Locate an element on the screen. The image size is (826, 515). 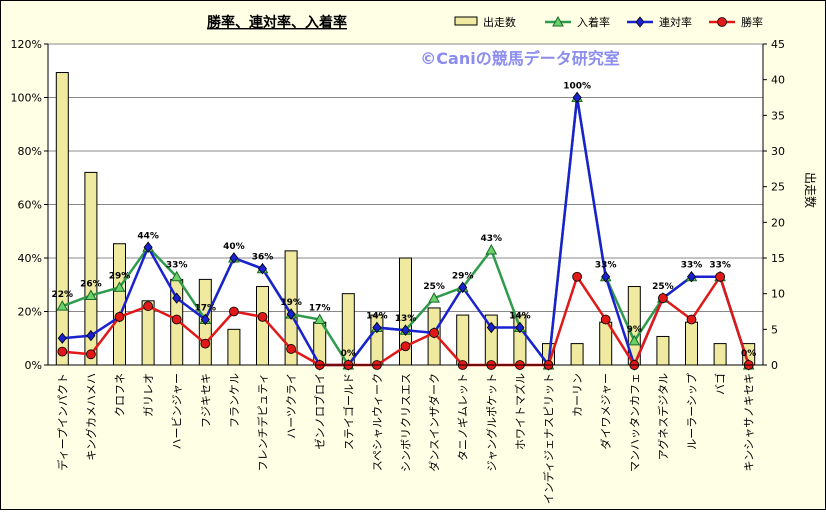
x-tick-label: フジキセキ is located at coordinates (205, 400).